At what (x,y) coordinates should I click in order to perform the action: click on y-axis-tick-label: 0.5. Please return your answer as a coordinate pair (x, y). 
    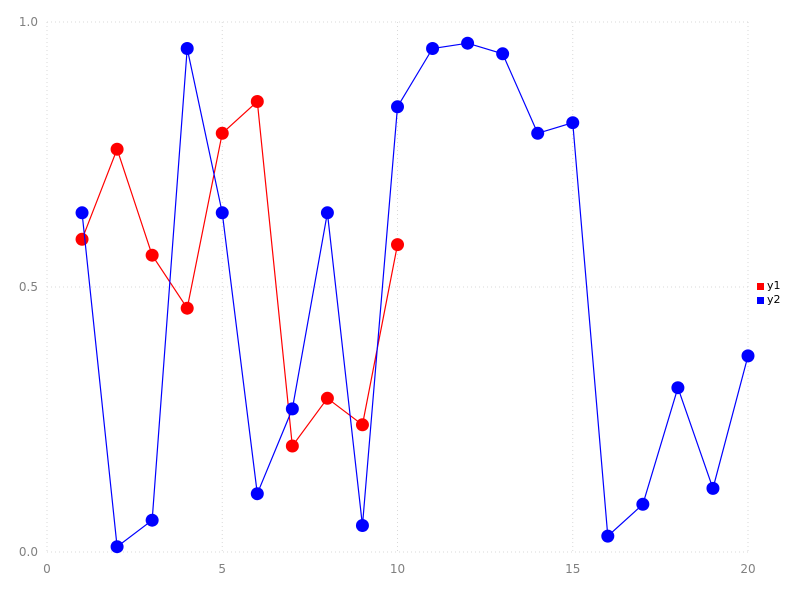
    Looking at the image, I should click on (28, 287).